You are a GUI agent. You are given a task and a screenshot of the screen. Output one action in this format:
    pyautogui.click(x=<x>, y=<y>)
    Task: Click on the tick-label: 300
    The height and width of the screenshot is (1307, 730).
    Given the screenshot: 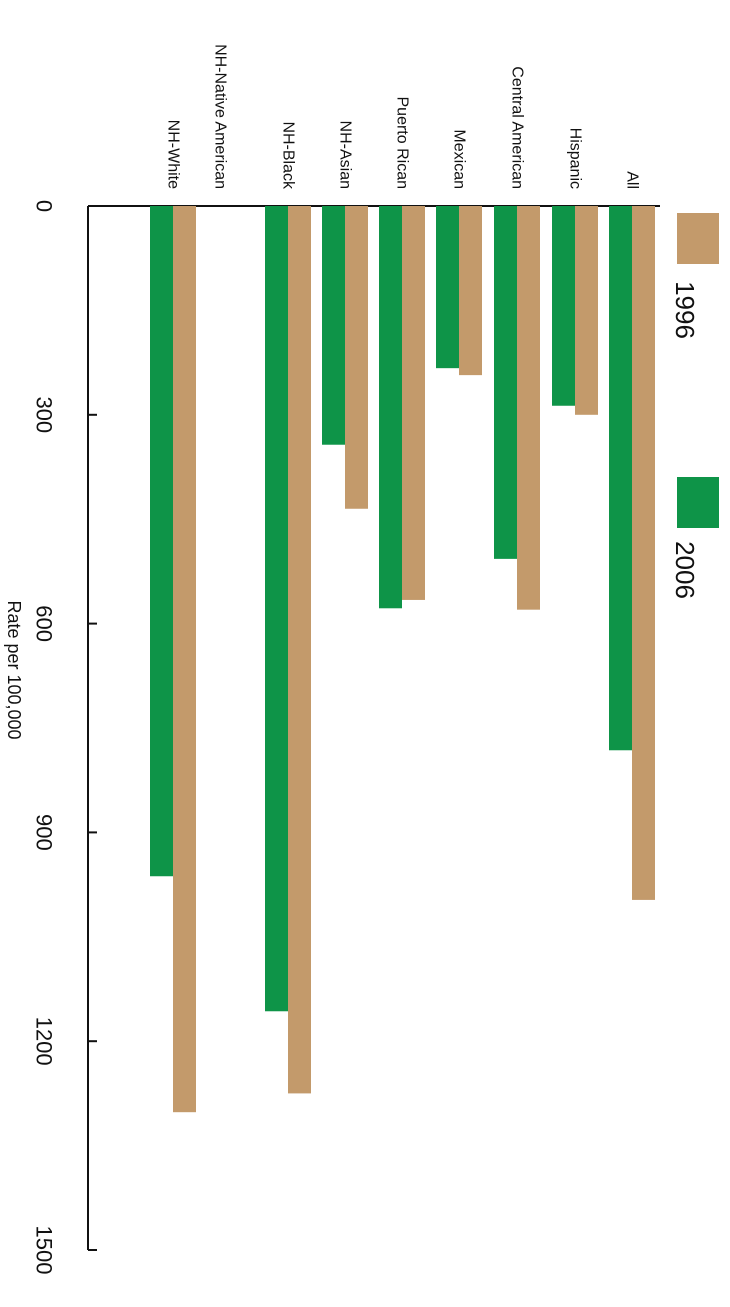 What is the action you would take?
    pyautogui.click(x=44, y=414)
    